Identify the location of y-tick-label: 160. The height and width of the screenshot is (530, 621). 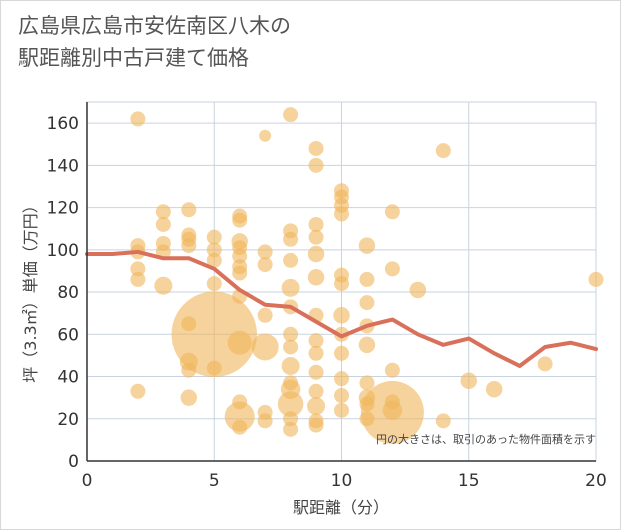
(63, 124).